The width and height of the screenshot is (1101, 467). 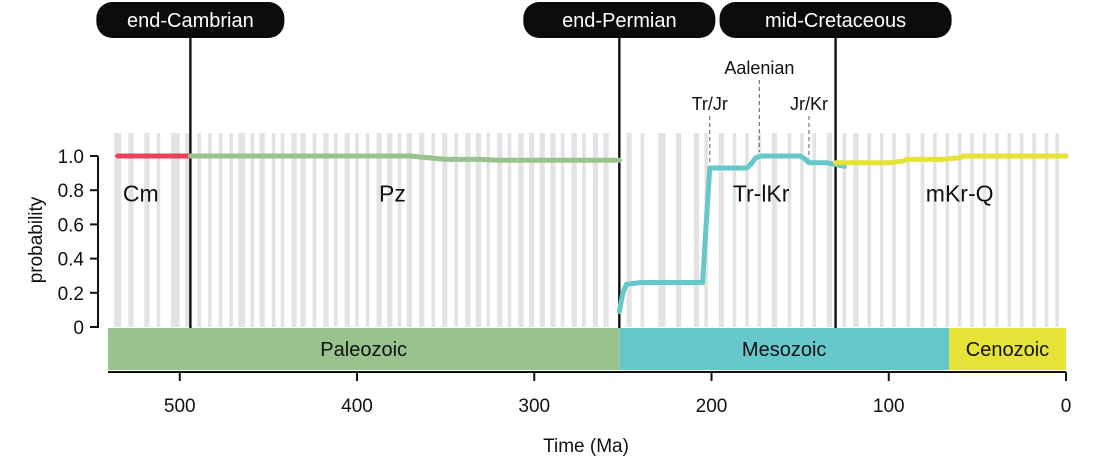 I want to click on region-labels: Cm Pz Tr-lKr mKr-Q, so click(x=558, y=194).